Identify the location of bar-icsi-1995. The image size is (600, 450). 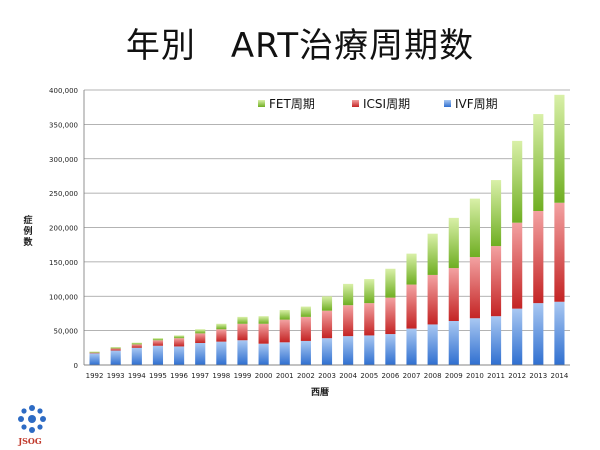
(158, 343).